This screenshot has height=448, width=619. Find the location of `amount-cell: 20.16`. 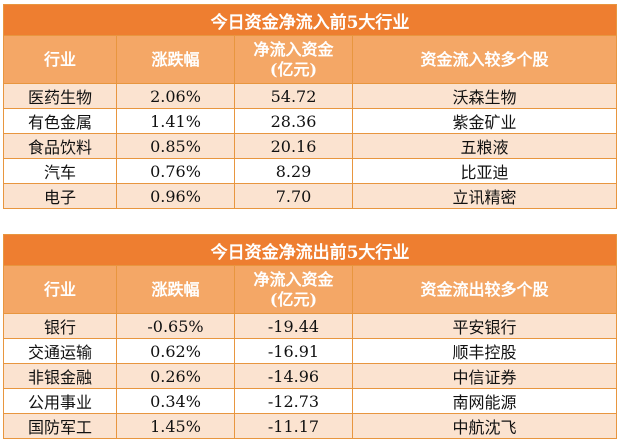

amount-cell: 20.16 is located at coordinates (293, 146).